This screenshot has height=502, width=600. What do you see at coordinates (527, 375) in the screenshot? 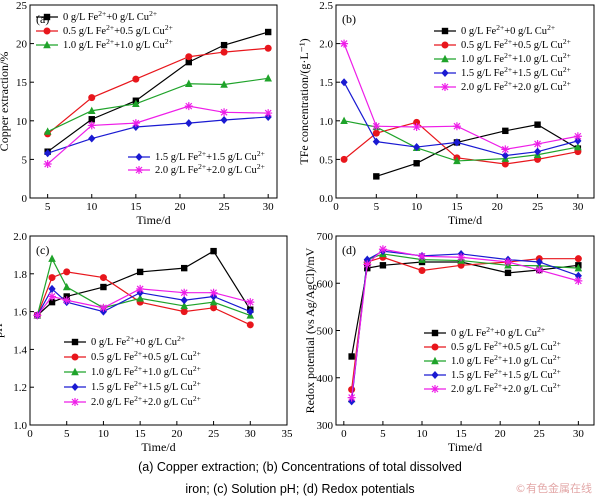
I see `legend-ion2: +1.5 g/L Cu` at bounding box center [527, 375].